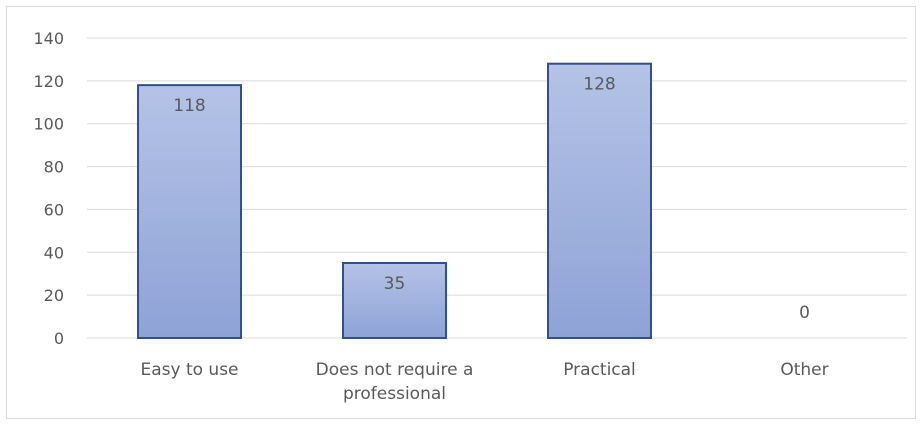 The height and width of the screenshot is (425, 924). What do you see at coordinates (54, 167) in the screenshot?
I see `y-tick-label: 80` at bounding box center [54, 167].